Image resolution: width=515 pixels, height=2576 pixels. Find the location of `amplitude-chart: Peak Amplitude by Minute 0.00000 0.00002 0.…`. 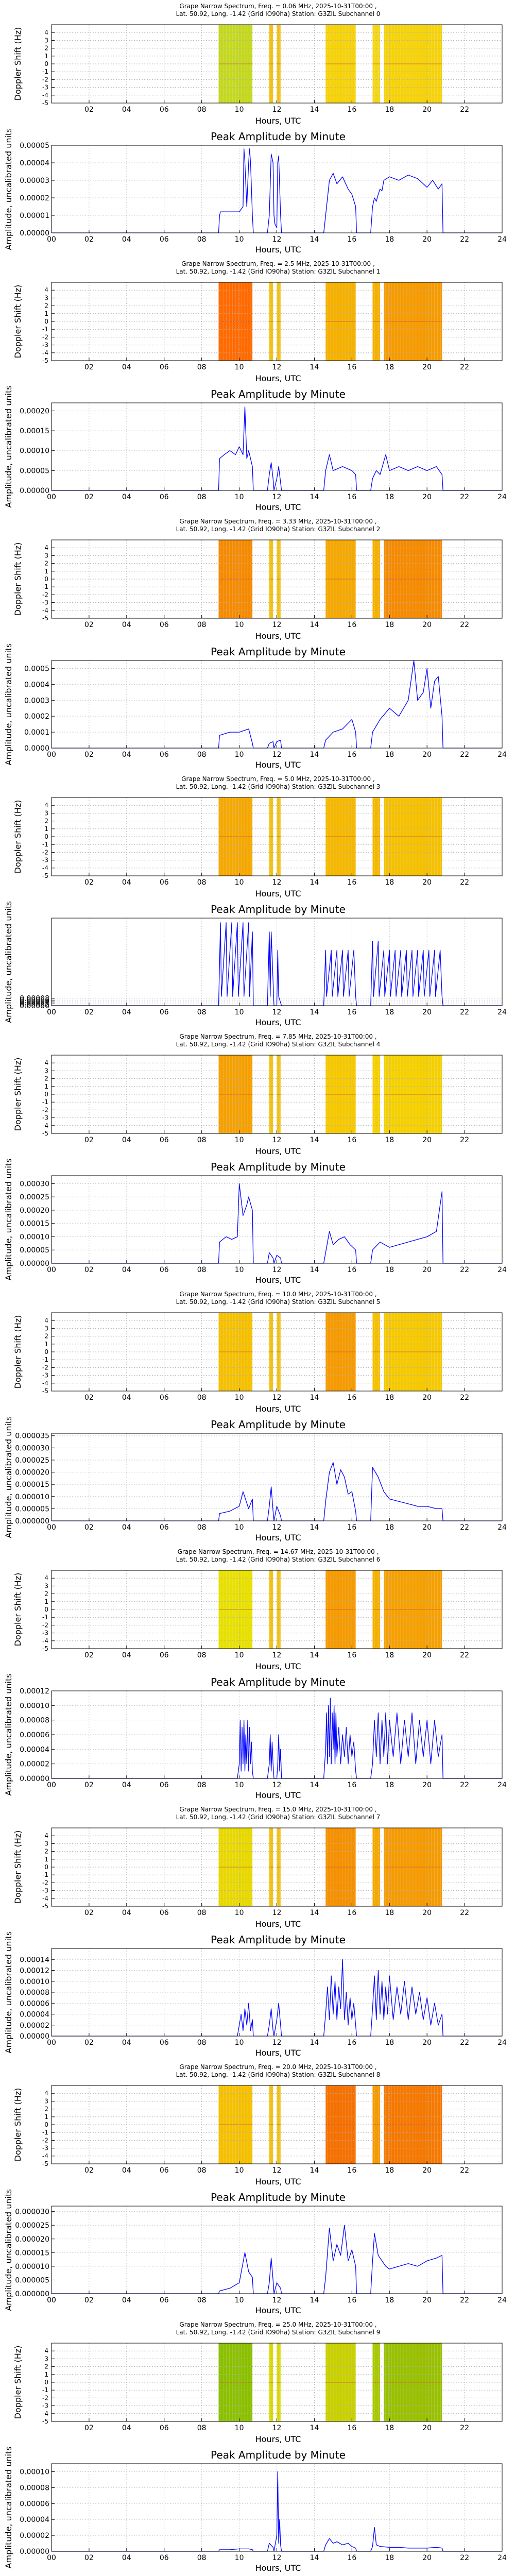

amplitude-chart: Peak Amplitude by Minute 0.00000 0.00002 0.… is located at coordinates (255, 1737).